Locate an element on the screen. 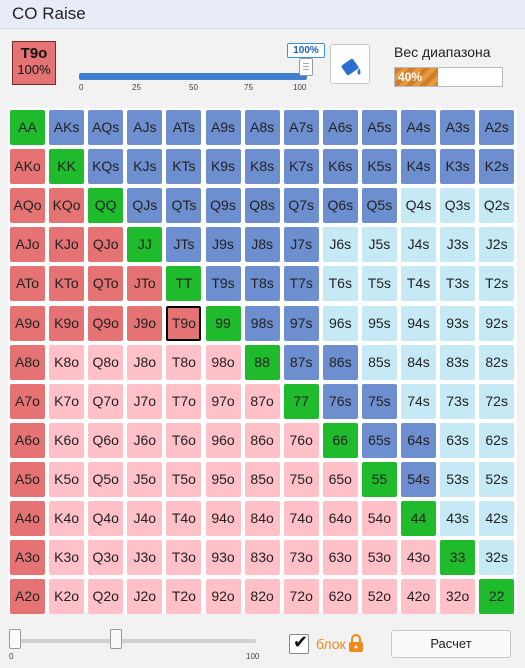  hand-cell: 63s is located at coordinates (458, 440).